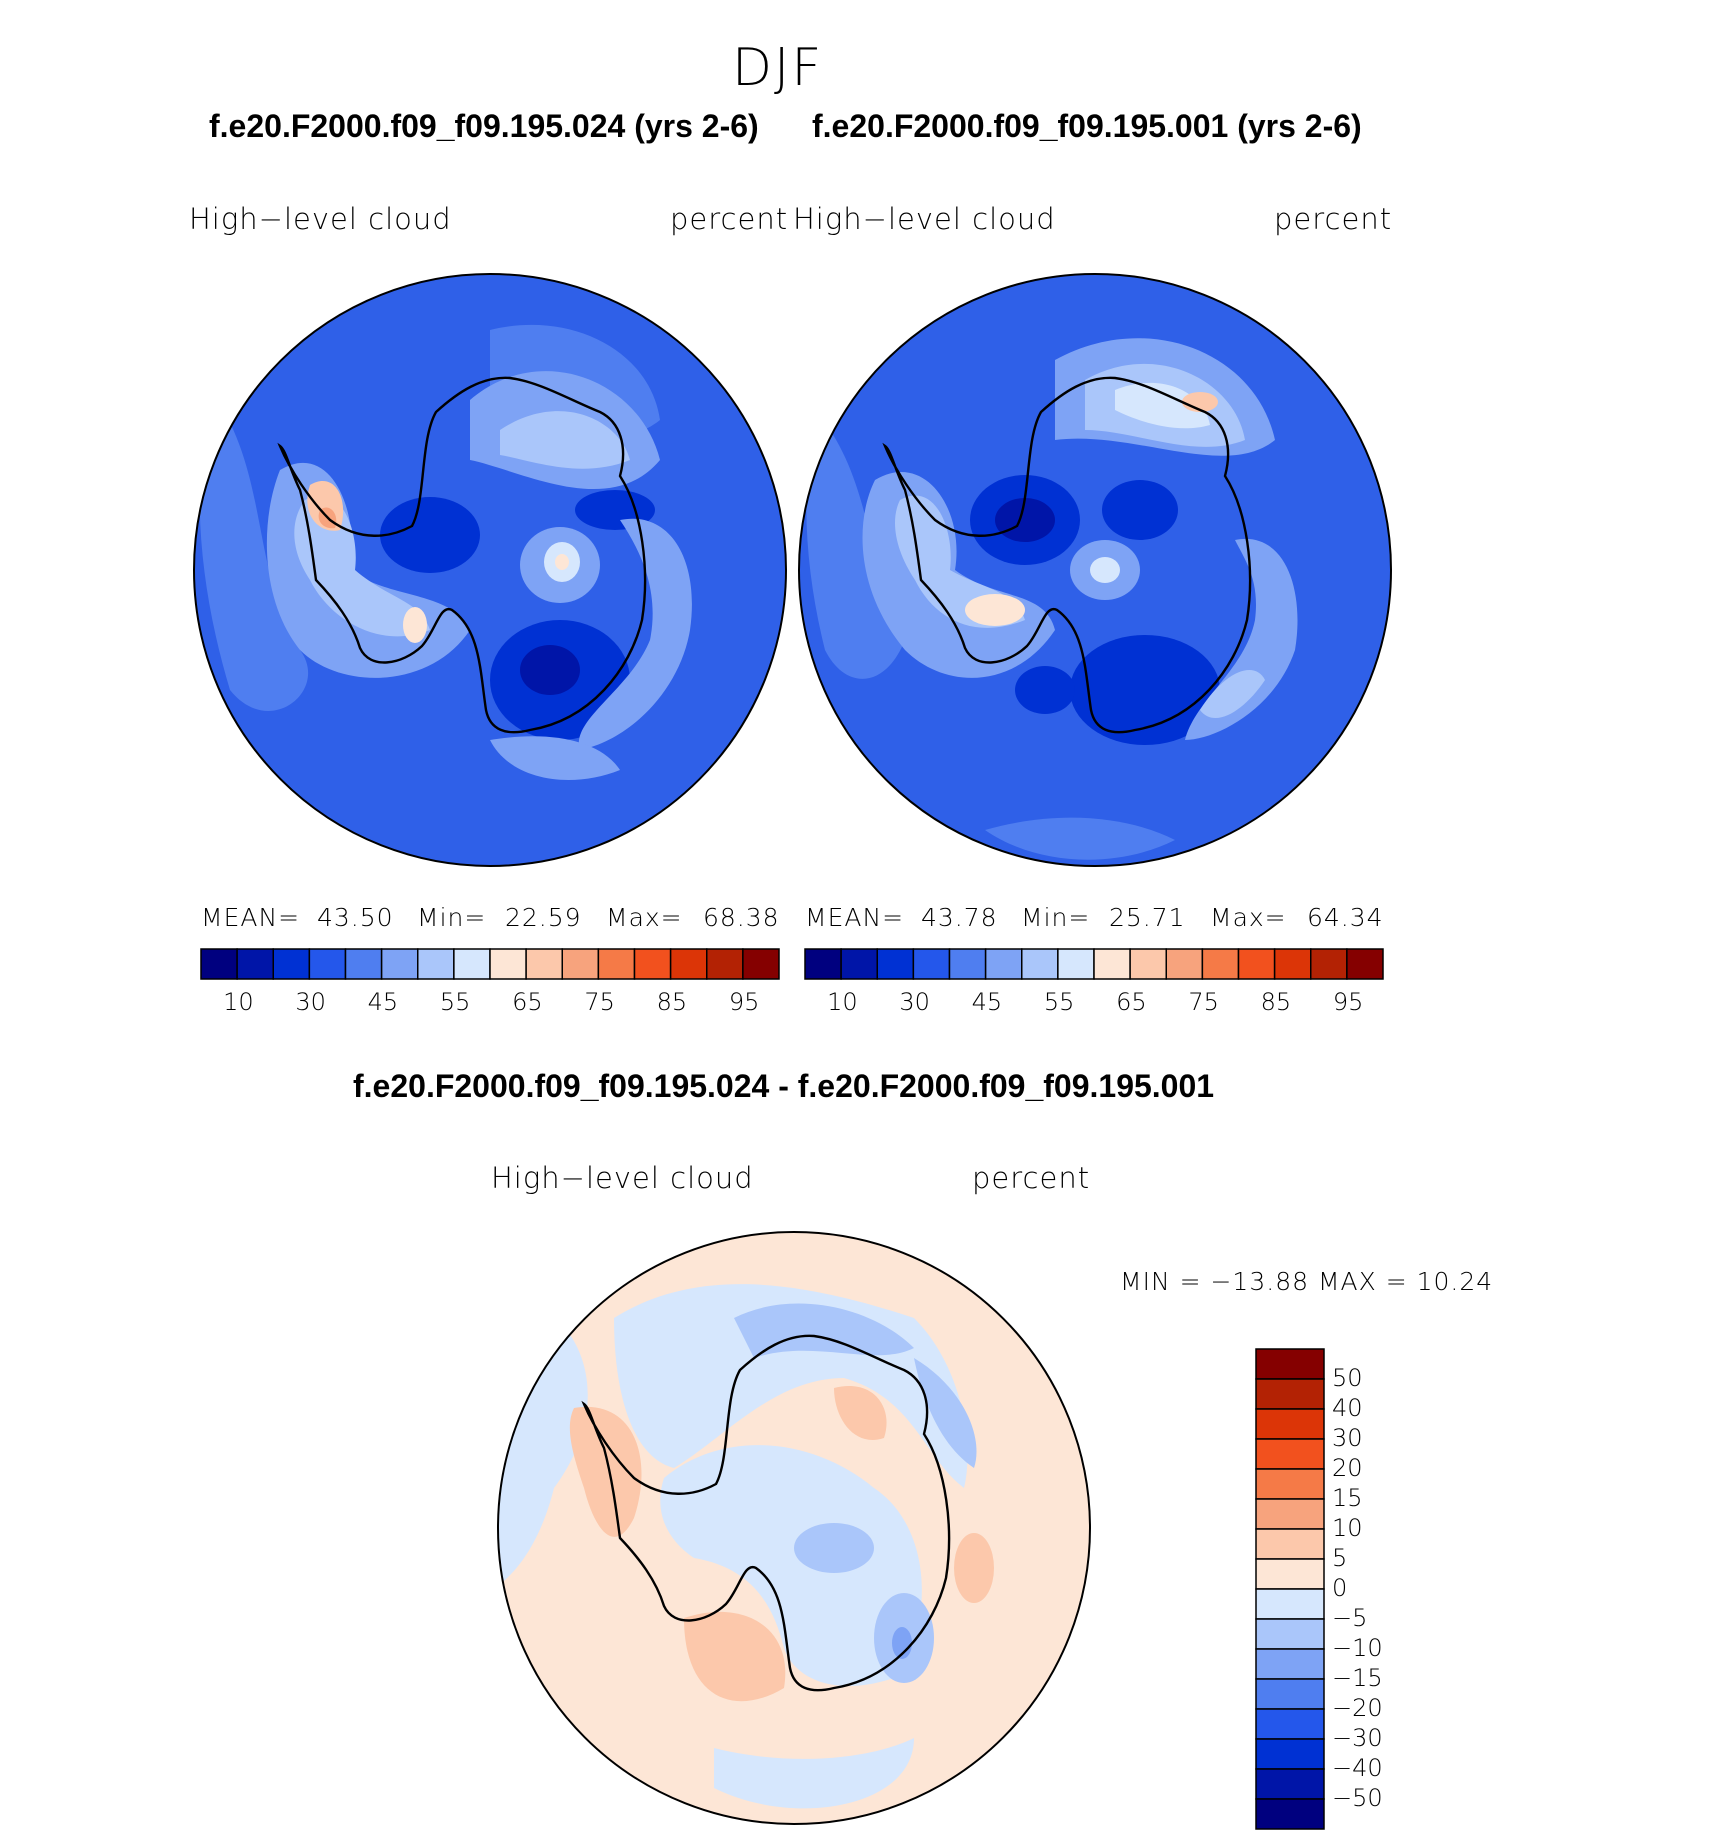  I want to click on panel-1-mean: 43.50, so click(355, 917).